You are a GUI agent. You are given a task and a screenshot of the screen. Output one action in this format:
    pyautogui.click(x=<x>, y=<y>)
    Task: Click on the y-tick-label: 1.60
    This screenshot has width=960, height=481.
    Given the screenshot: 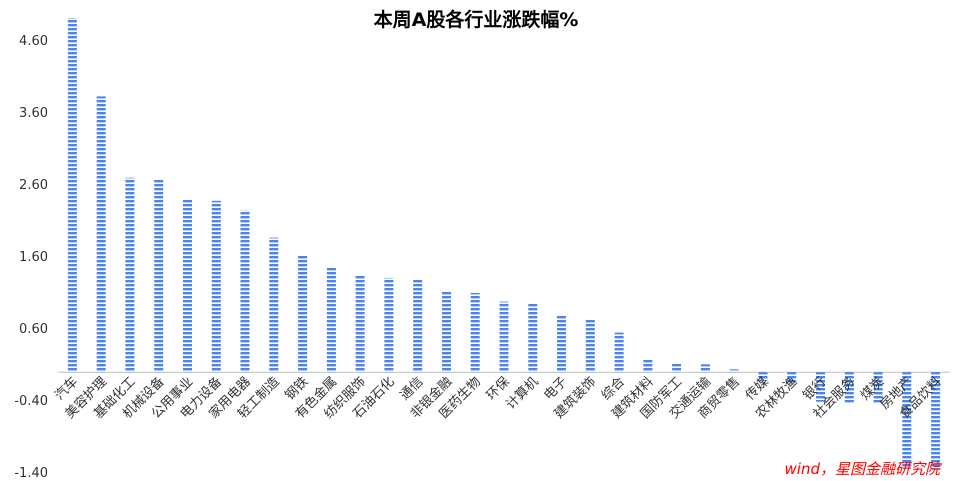 What is the action you would take?
    pyautogui.click(x=33, y=257)
    